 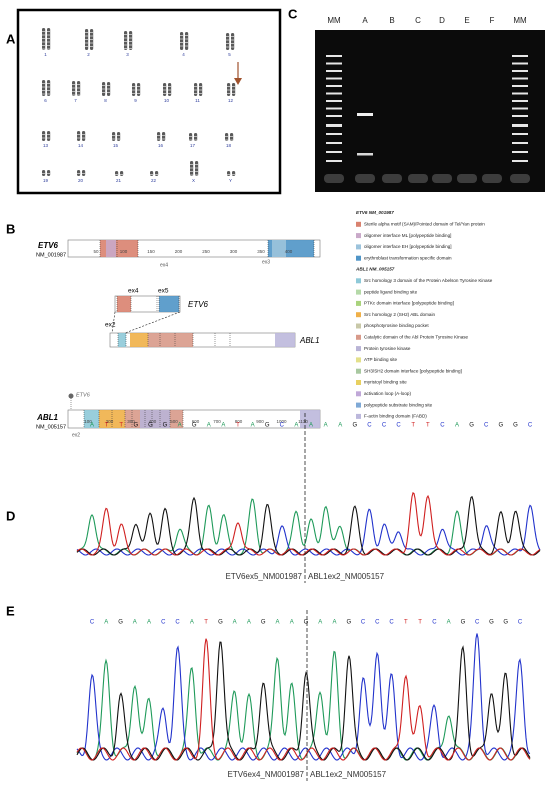 What do you see at coordinates (380, 359) in the screenshot?
I see `legend-label: ATP binding site` at bounding box center [380, 359].